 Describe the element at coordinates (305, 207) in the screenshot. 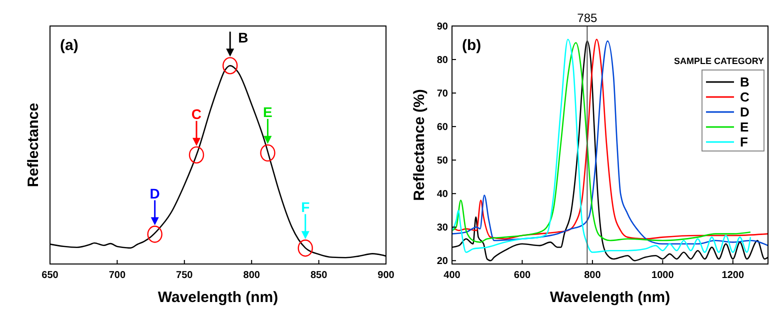

I see `annotation: F` at that location.